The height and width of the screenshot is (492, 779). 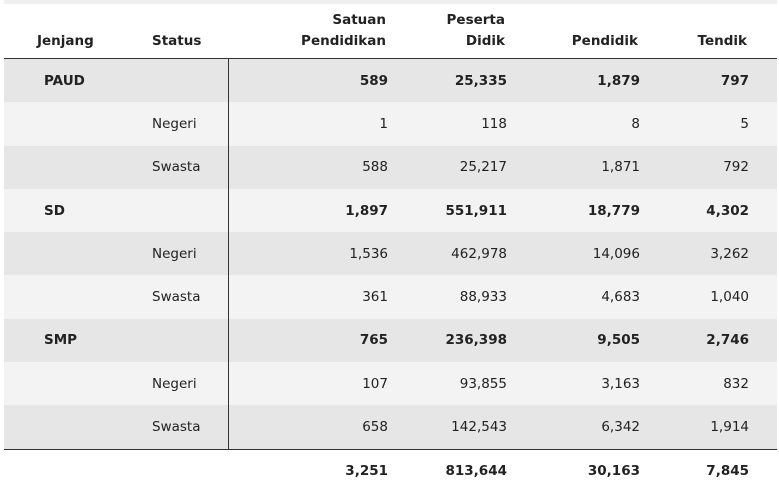 I want to click on header-peserta-line2: Didik, so click(x=485, y=41).